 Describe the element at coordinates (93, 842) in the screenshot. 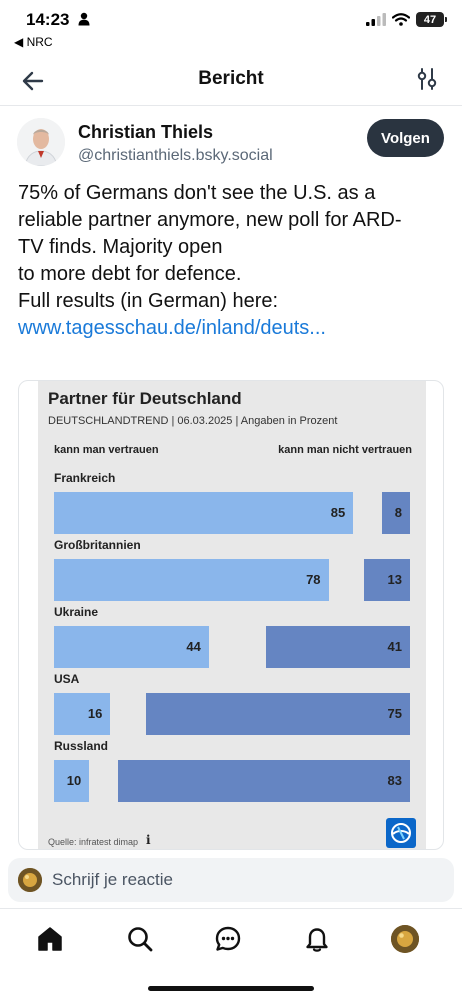

I see `chart-source: Quelle: infratest dimap` at that location.